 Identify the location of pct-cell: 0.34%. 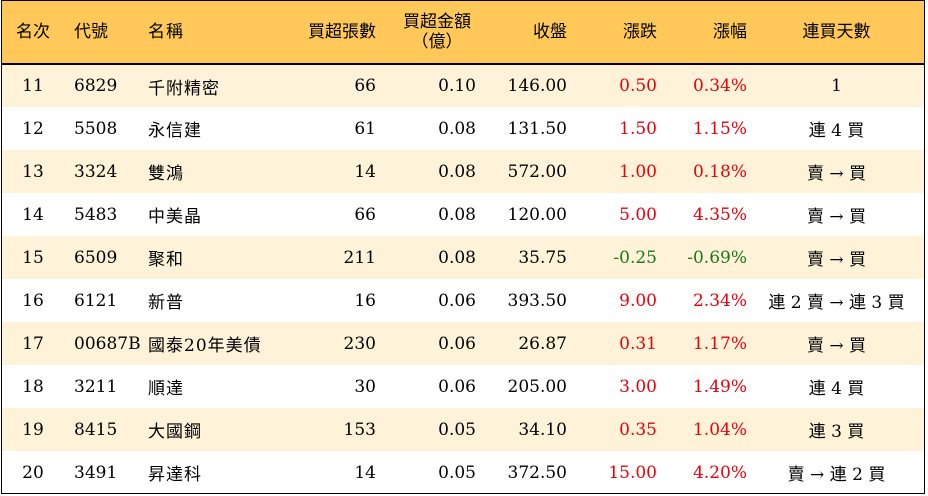
(719, 86).